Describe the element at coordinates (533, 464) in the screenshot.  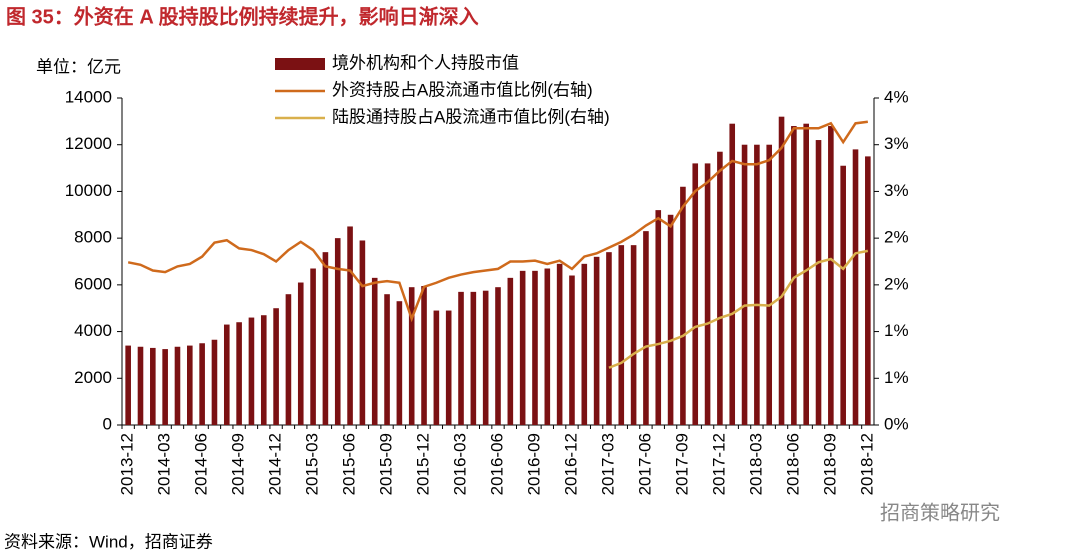
I see `x-tick-label: 2016-09` at that location.